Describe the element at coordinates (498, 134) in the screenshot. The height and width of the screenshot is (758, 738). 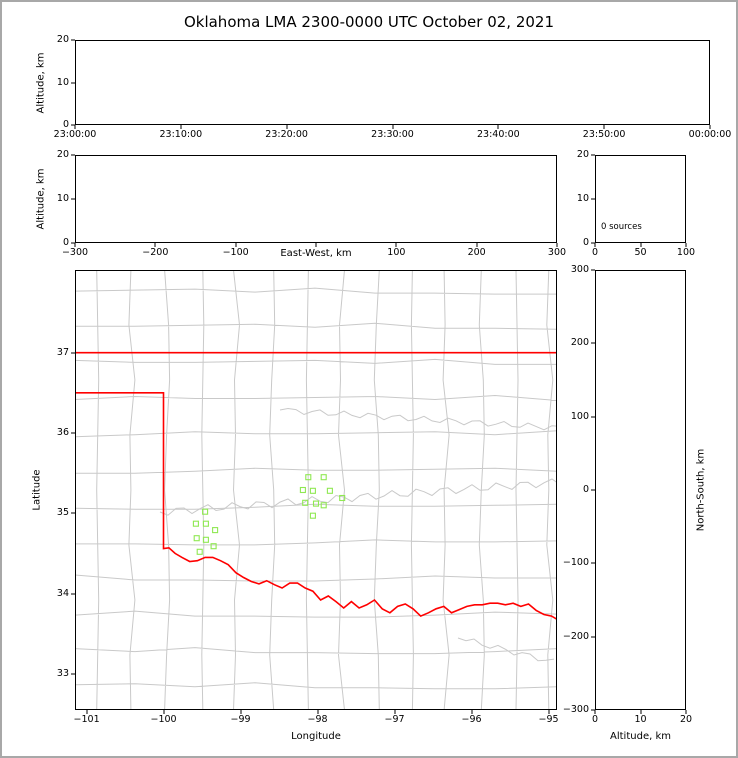
I see `x-tick-label: 23:40:00` at that location.